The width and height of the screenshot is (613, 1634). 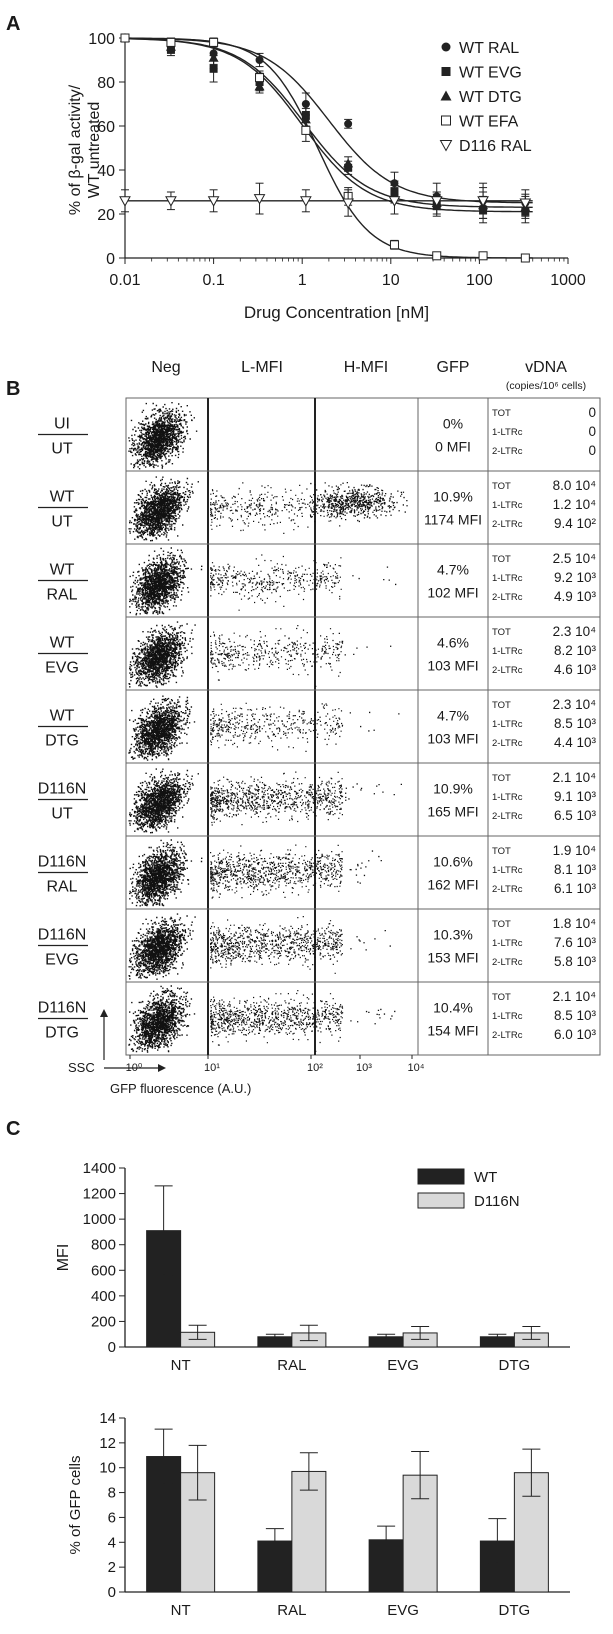 I want to click on y-tick-label: 1400, so click(x=99, y=1168).